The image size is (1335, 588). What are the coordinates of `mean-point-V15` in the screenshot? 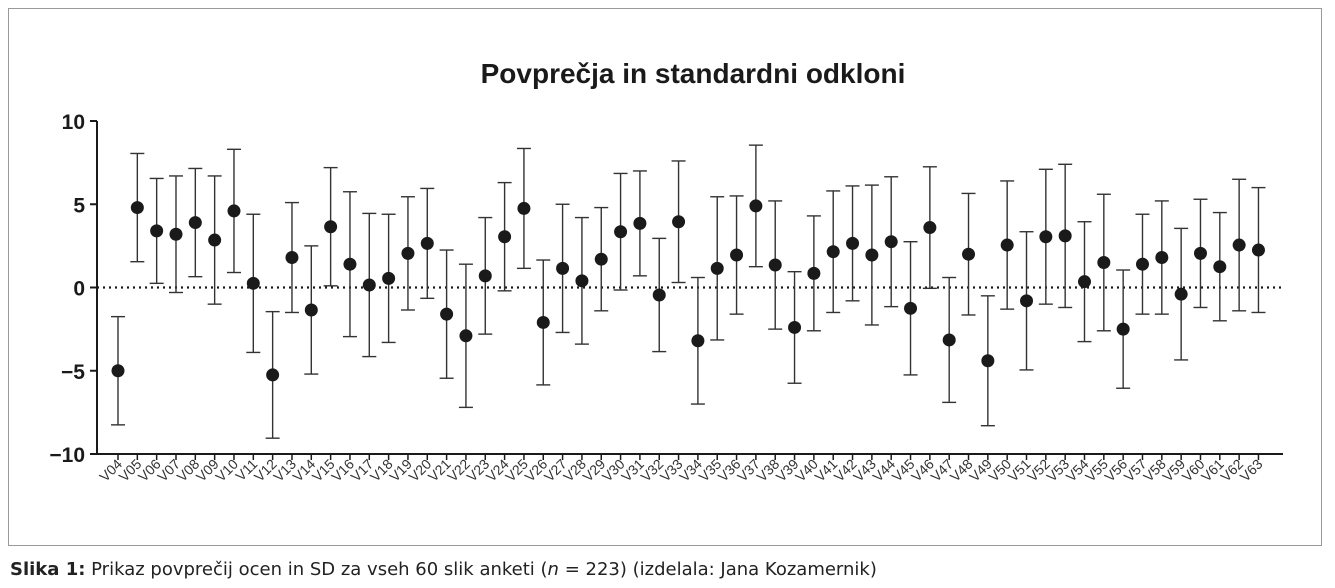 It's located at (331, 227).